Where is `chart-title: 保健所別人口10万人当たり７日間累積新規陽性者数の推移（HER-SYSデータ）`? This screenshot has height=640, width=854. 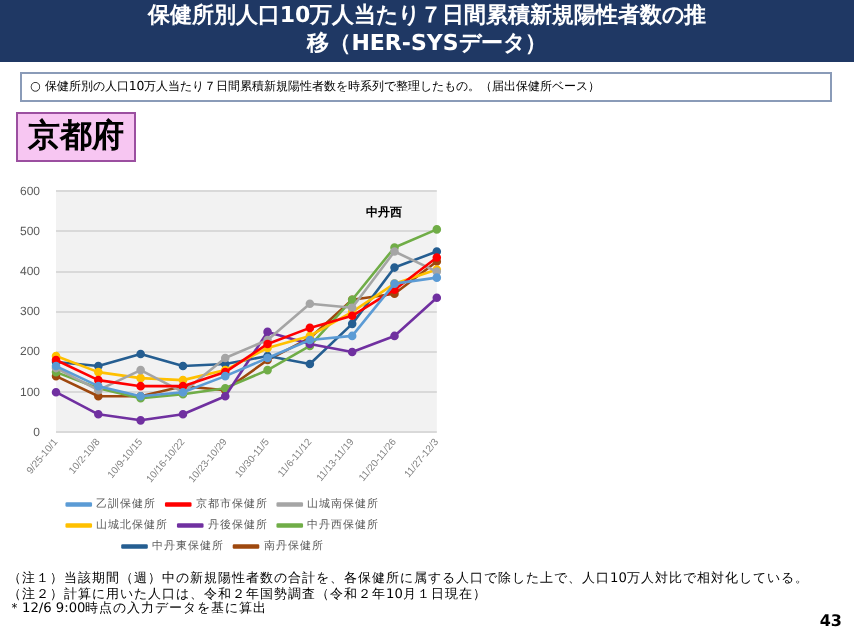 chart-title: 保健所別人口10万人当たり７日間累積新規陽性者数の推移（HER-SYSデータ） is located at coordinates (427, 30).